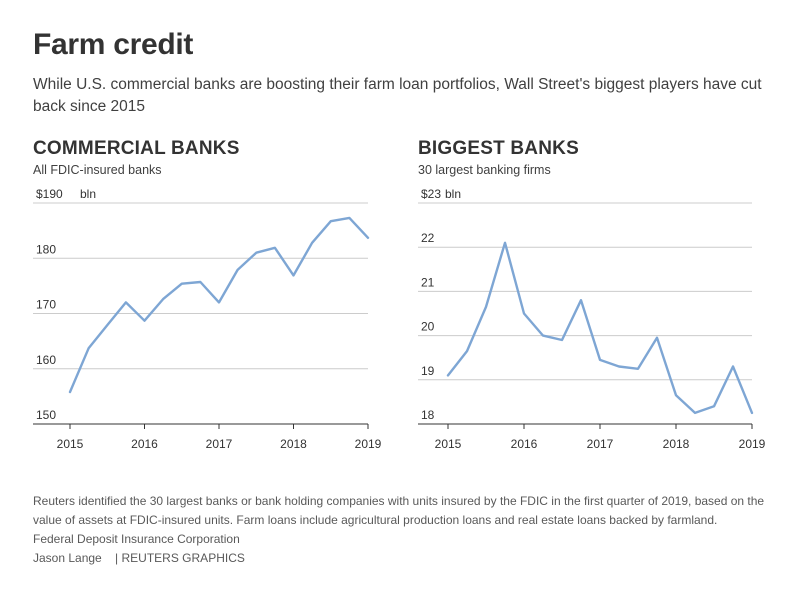 The height and width of the screenshot is (592, 809). I want to click on y-tick-label: 18, so click(428, 415).